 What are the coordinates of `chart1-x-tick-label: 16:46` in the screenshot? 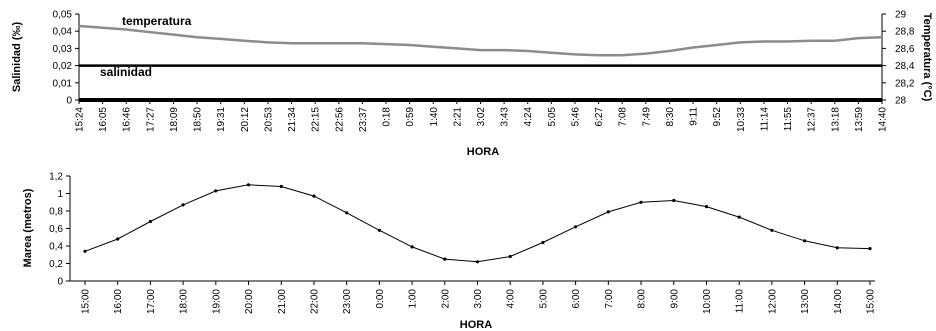 It's located at (127, 119).